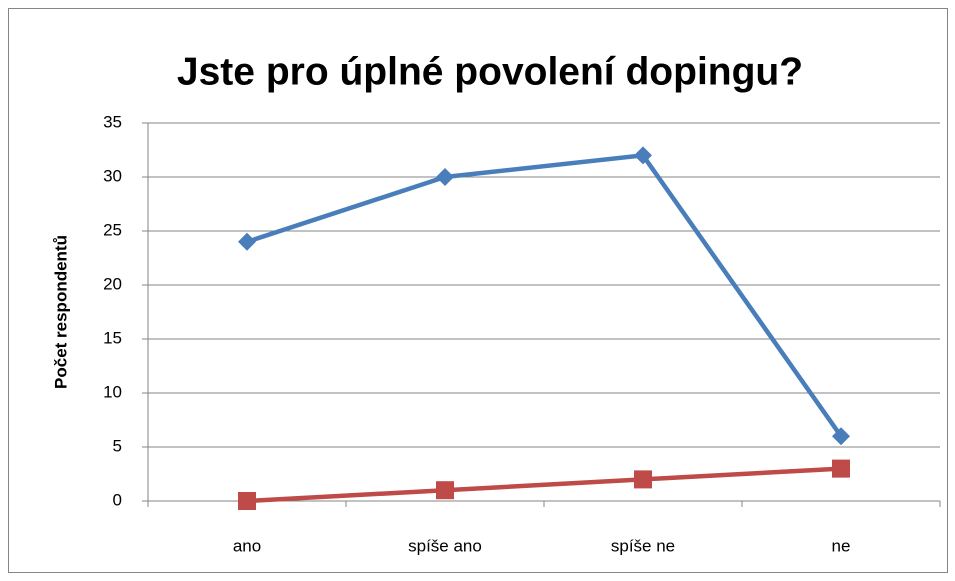 This screenshot has height=581, width=955. I want to click on y-tick-label: 30, so click(112, 175).